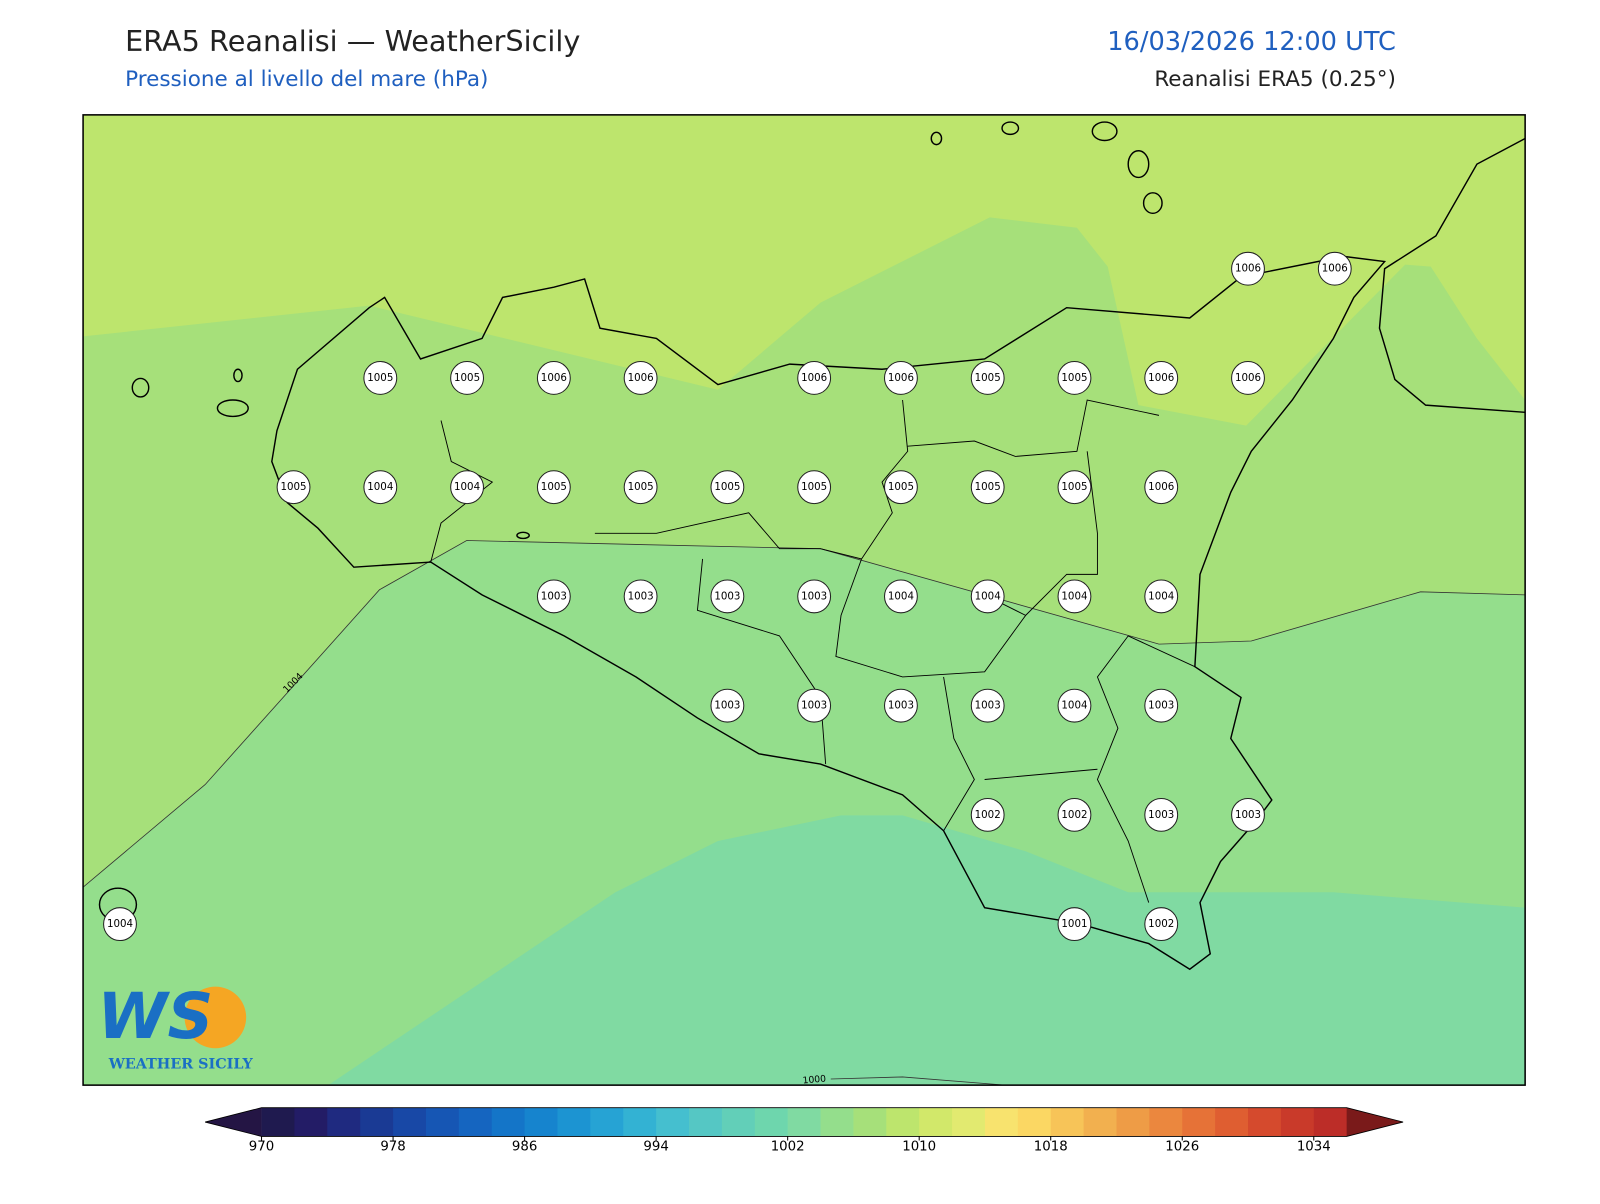  What do you see at coordinates (788, 1147) in the screenshot?
I see `colorbar-tick-label: 1002` at bounding box center [788, 1147].